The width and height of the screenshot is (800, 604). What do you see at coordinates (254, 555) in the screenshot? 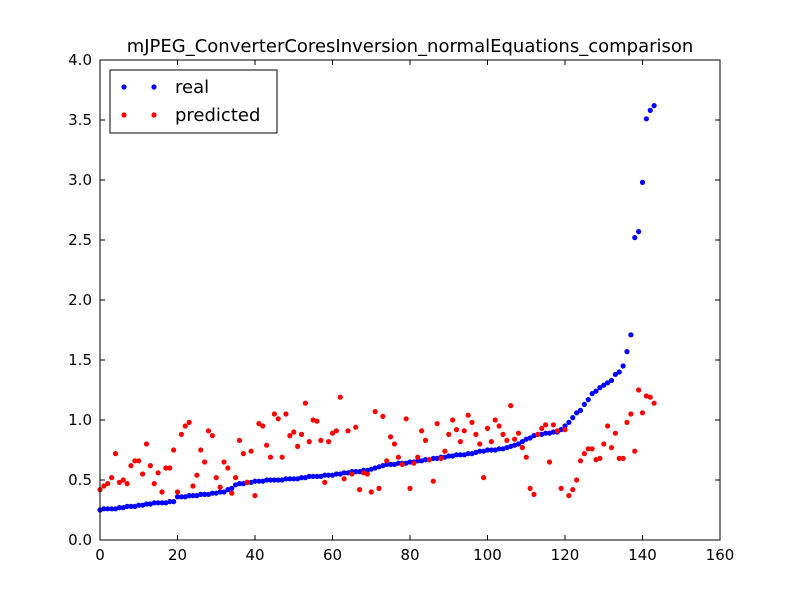
I see `x-tick-label: 40` at bounding box center [254, 555].